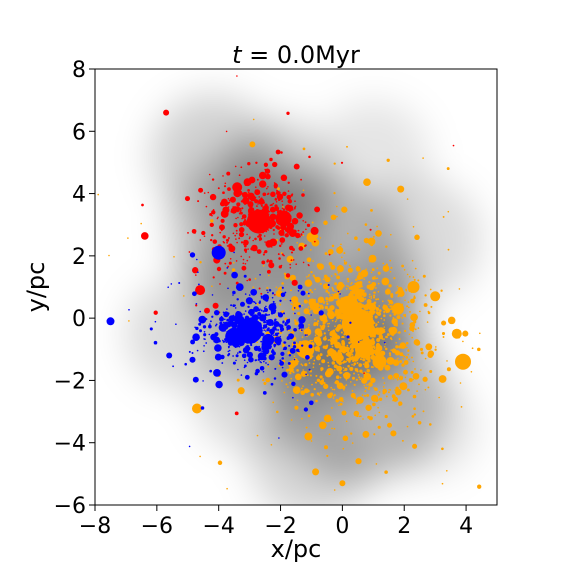 This screenshot has height=576, width=576. I want to click on gas-blob, so click(429, 427).